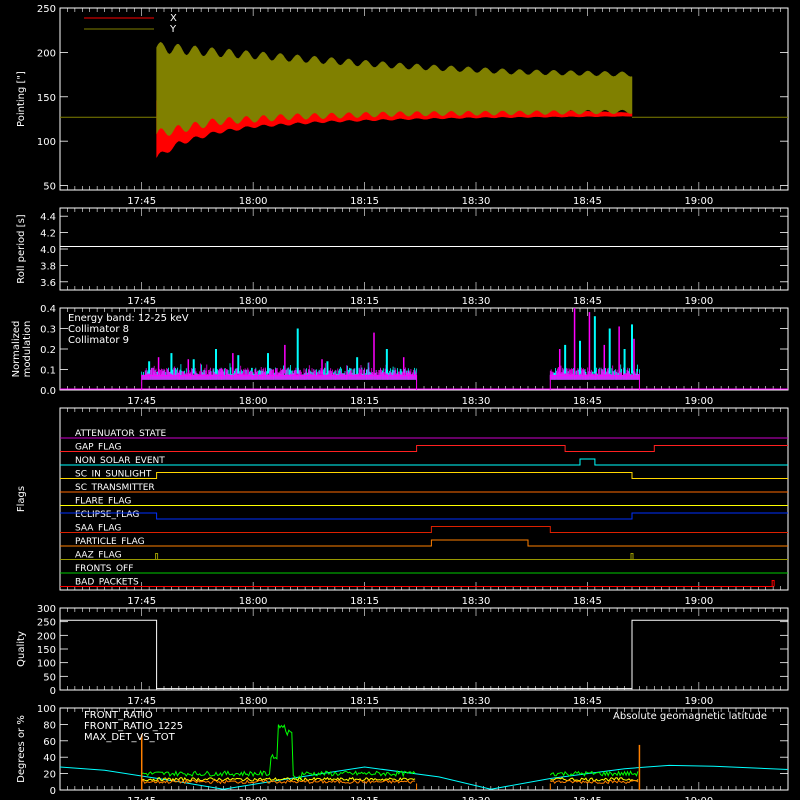 The width and height of the screenshot is (800, 800). I want to click on y-tick-label: 60, so click(49, 742).